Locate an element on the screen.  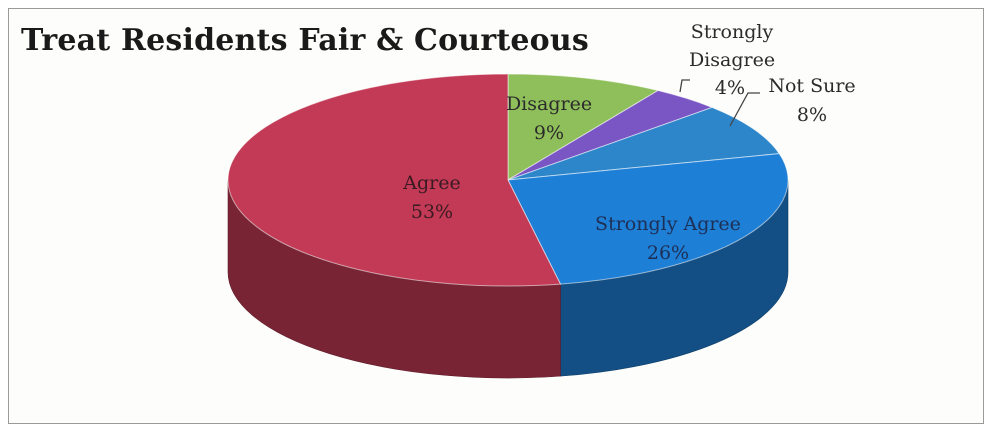
pie-slice-not-sure is located at coordinates (644, 143).